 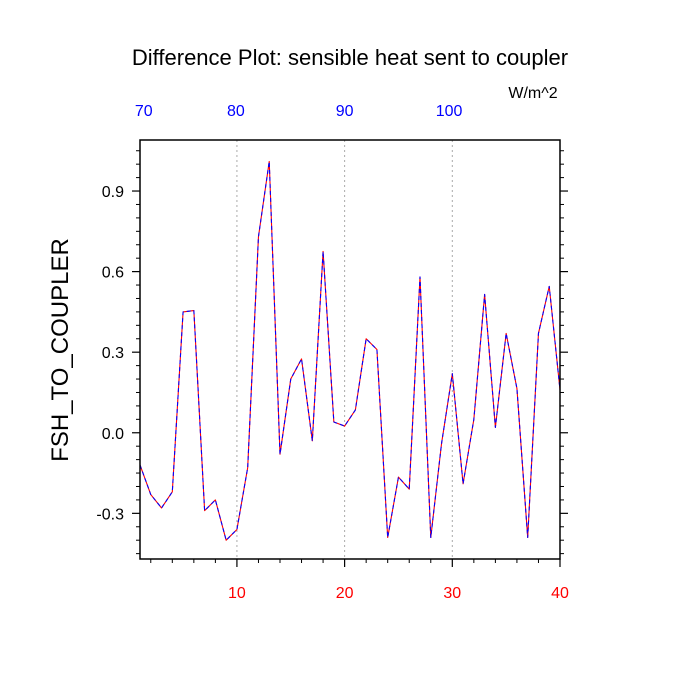 I want to click on top-axis-tick-label: 100, so click(x=449, y=111).